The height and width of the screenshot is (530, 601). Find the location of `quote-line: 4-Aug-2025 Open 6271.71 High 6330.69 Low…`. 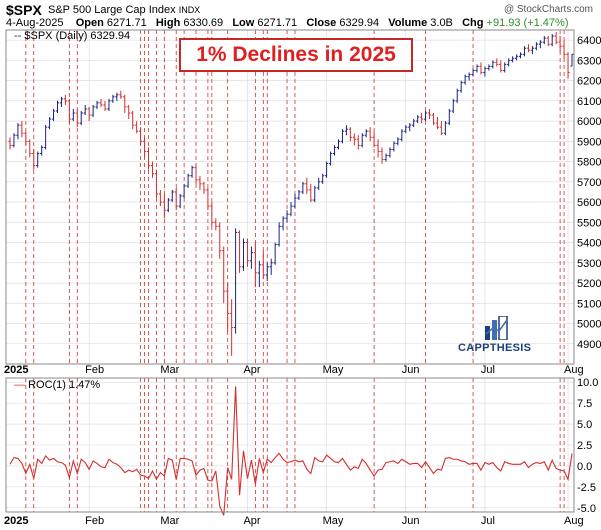

quote-line: 4-Aug-2025 Open 6271.71 High 6330.69 Low… is located at coordinates (287, 23).